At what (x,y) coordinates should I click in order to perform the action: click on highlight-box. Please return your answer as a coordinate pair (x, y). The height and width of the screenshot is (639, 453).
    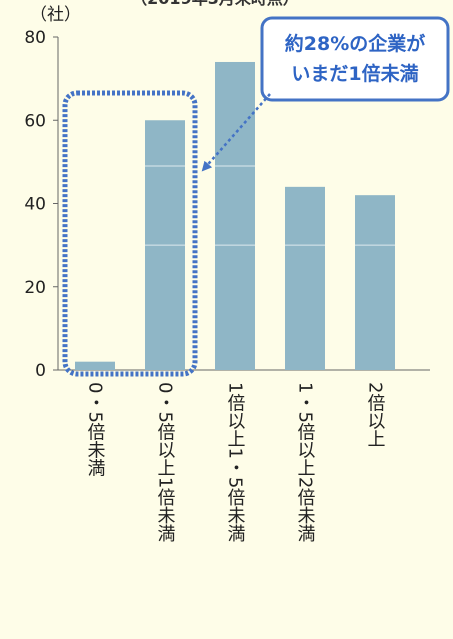
    Looking at the image, I should click on (130, 233).